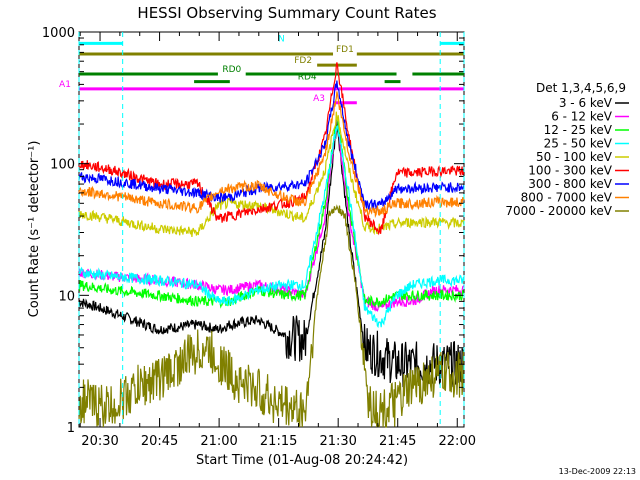 The width and height of the screenshot is (640, 480). What do you see at coordinates (34, 229) in the screenshot?
I see `y-axis-label: Count Rate (s⁻¹ detector⁻¹)` at bounding box center [34, 229].